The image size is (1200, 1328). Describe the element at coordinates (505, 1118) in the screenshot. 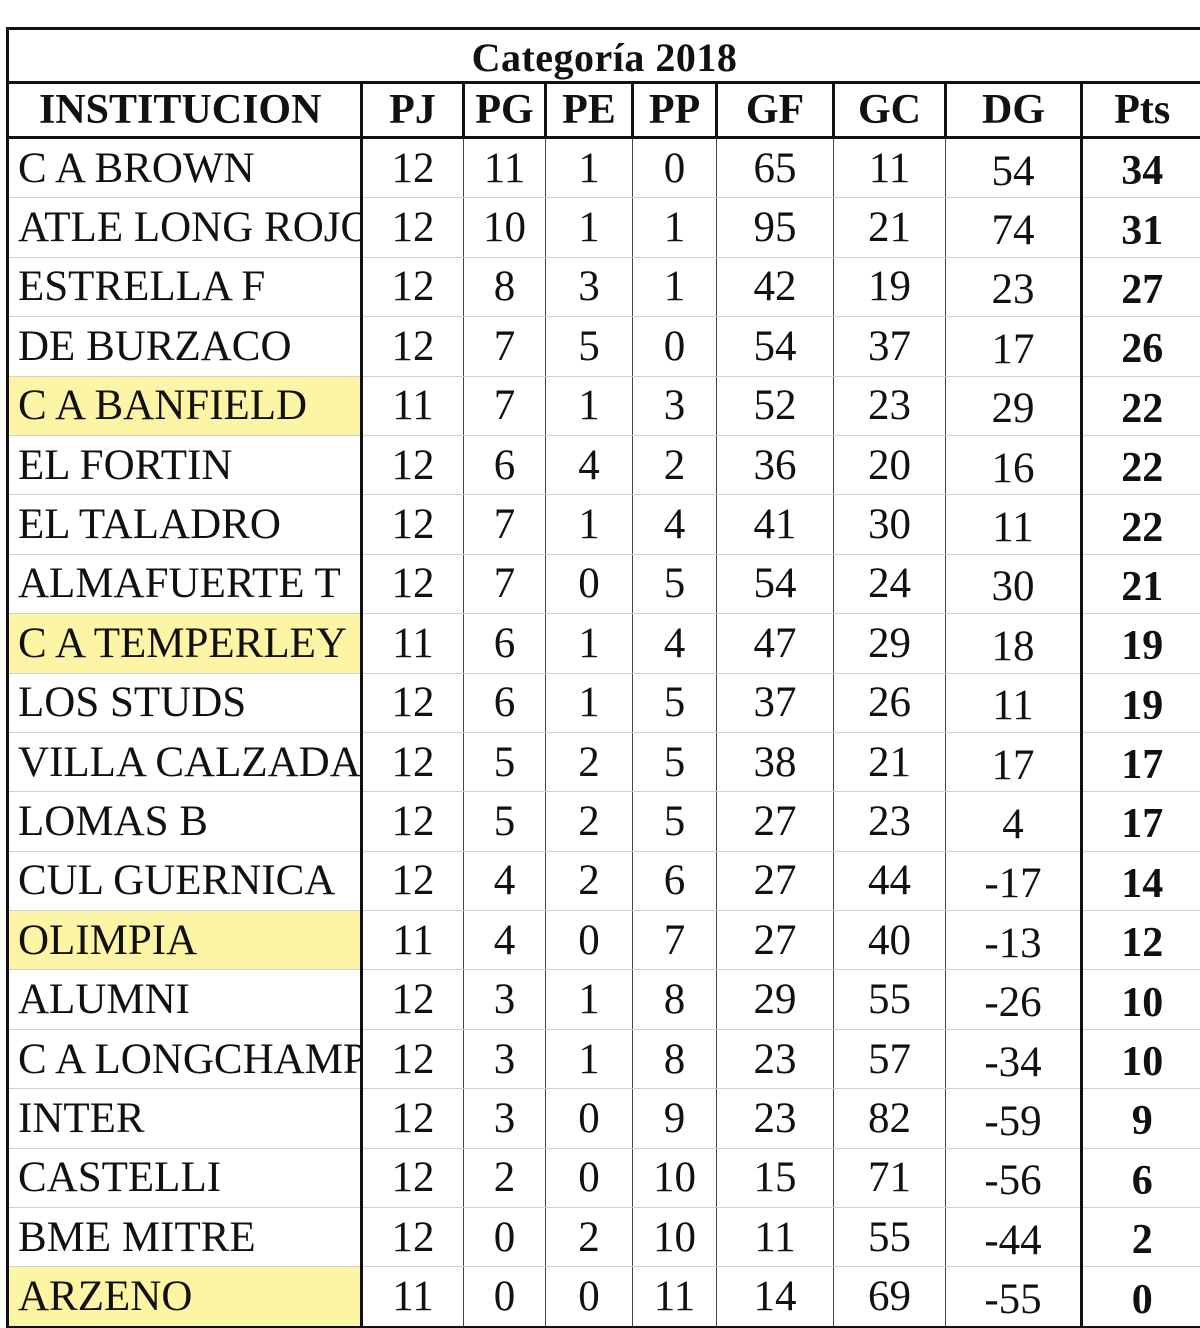

I see `won-cell: 3` at that location.